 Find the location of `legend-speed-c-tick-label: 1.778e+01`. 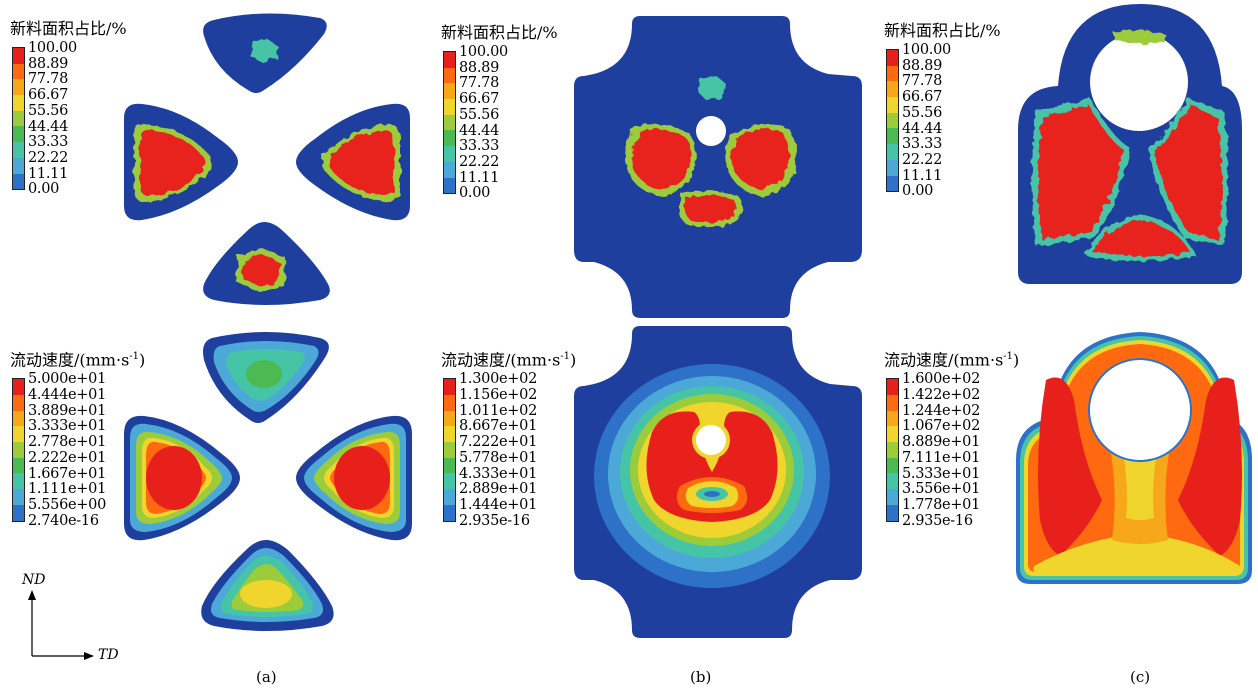

legend-speed-c-tick-label: 1.778e+01 is located at coordinates (941, 504).